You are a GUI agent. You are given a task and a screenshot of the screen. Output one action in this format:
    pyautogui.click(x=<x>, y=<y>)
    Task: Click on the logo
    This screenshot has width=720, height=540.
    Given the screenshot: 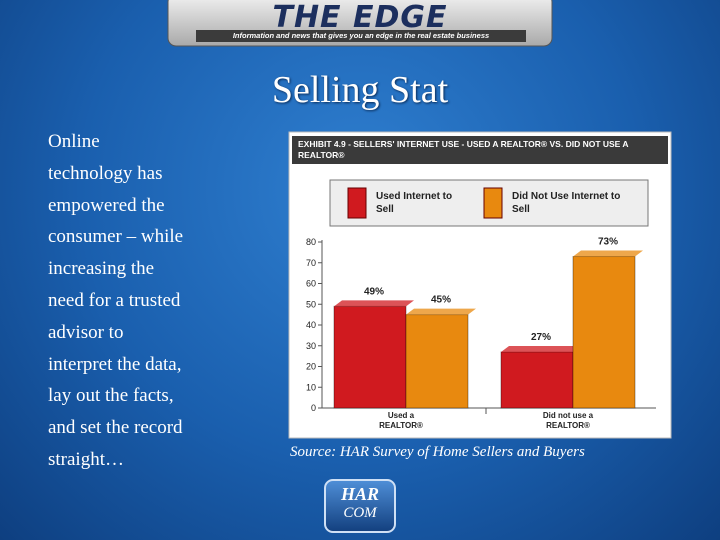 What is the action you would take?
    pyautogui.click(x=360, y=506)
    